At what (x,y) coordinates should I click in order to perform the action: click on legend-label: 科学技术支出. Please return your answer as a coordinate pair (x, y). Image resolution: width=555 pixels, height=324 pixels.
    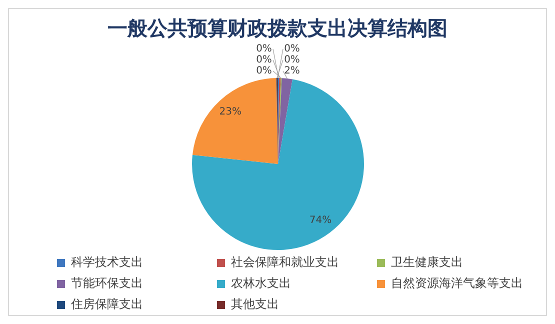
    Looking at the image, I should click on (107, 262).